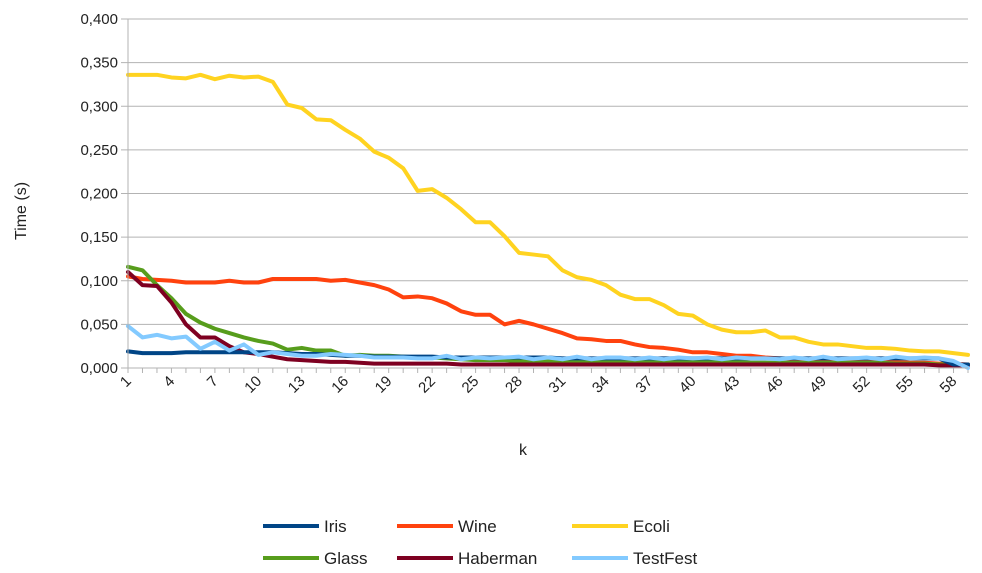  I want to click on x-tick-label: 49, so click(818, 385).